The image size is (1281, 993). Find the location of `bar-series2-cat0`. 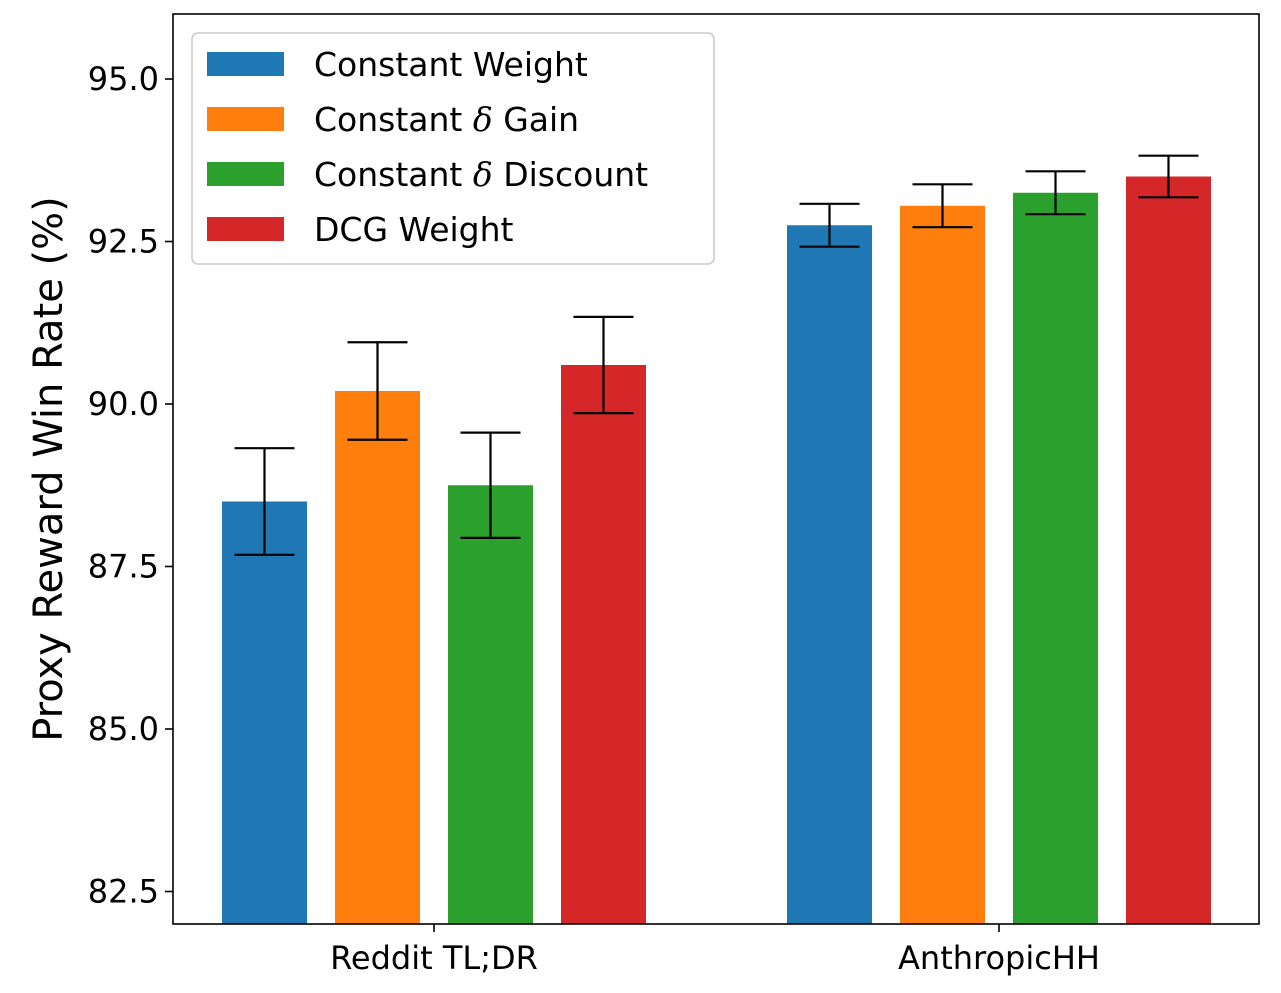

bar-series2-cat0 is located at coordinates (490, 704).